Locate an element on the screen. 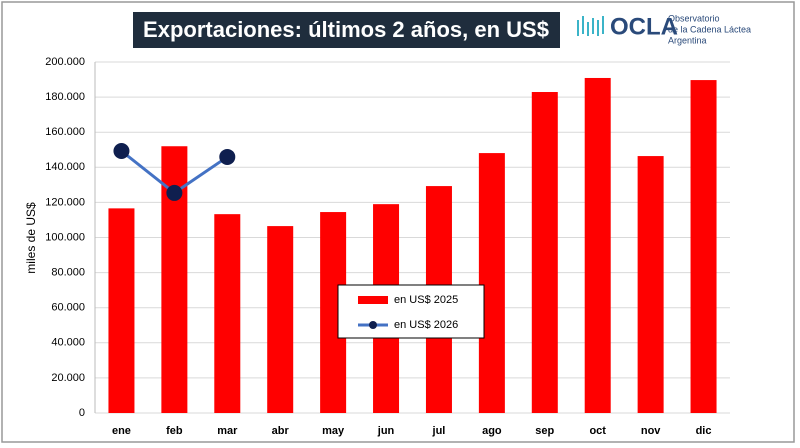  logo-icon is located at coordinates (590, 26).